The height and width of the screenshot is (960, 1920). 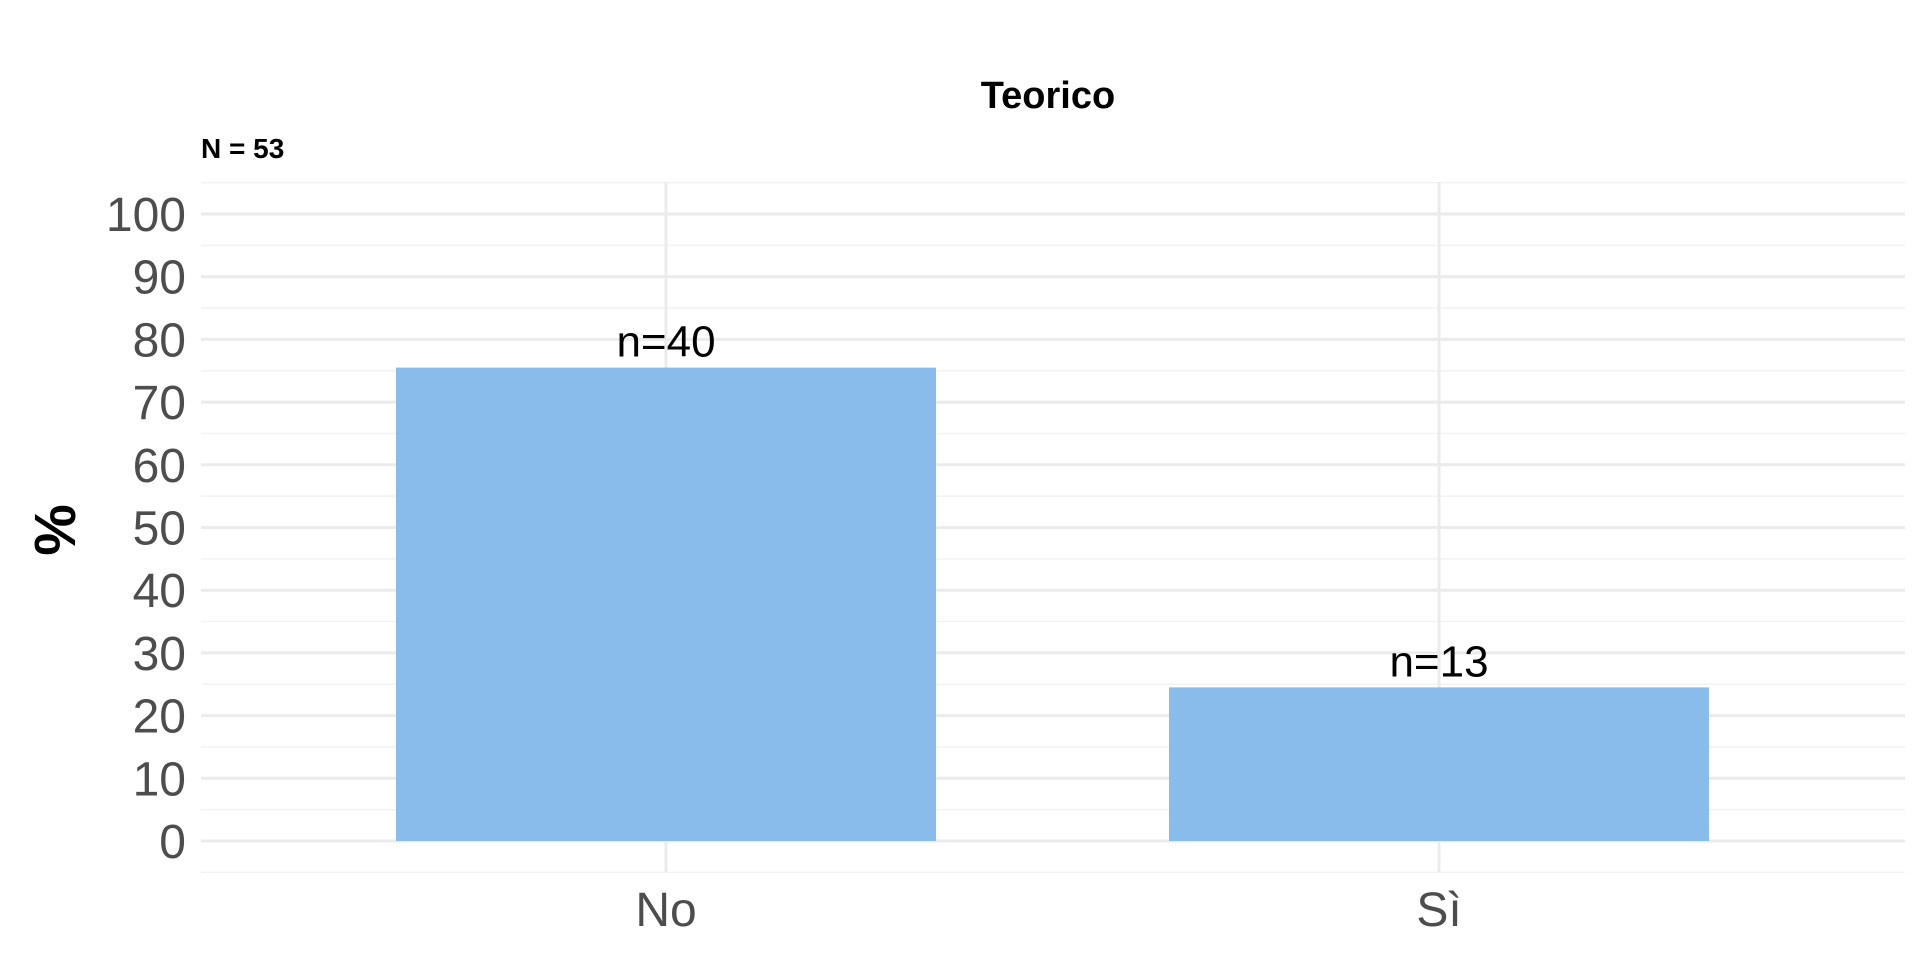 I want to click on y-tick-label: 70, so click(x=159, y=403).